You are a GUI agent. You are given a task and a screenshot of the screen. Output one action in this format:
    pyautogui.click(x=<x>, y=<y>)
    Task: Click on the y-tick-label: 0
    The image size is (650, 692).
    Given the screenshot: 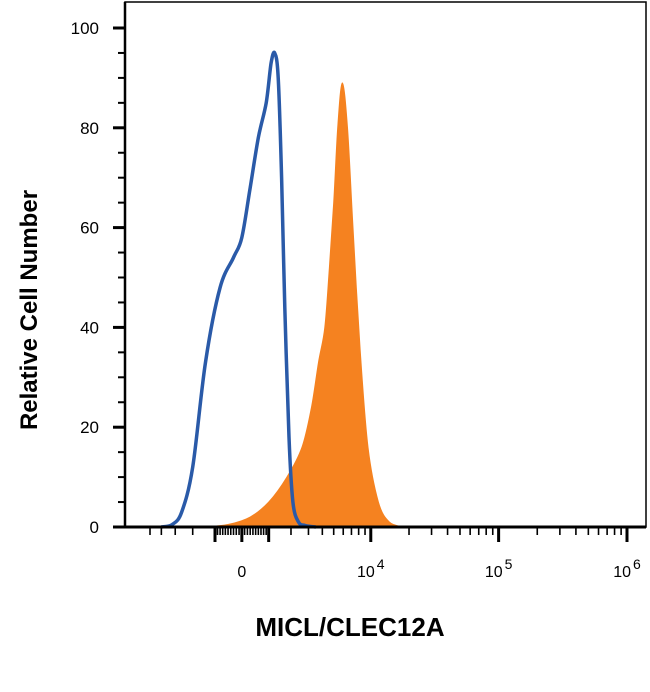 What is the action you would take?
    pyautogui.click(x=94, y=527)
    